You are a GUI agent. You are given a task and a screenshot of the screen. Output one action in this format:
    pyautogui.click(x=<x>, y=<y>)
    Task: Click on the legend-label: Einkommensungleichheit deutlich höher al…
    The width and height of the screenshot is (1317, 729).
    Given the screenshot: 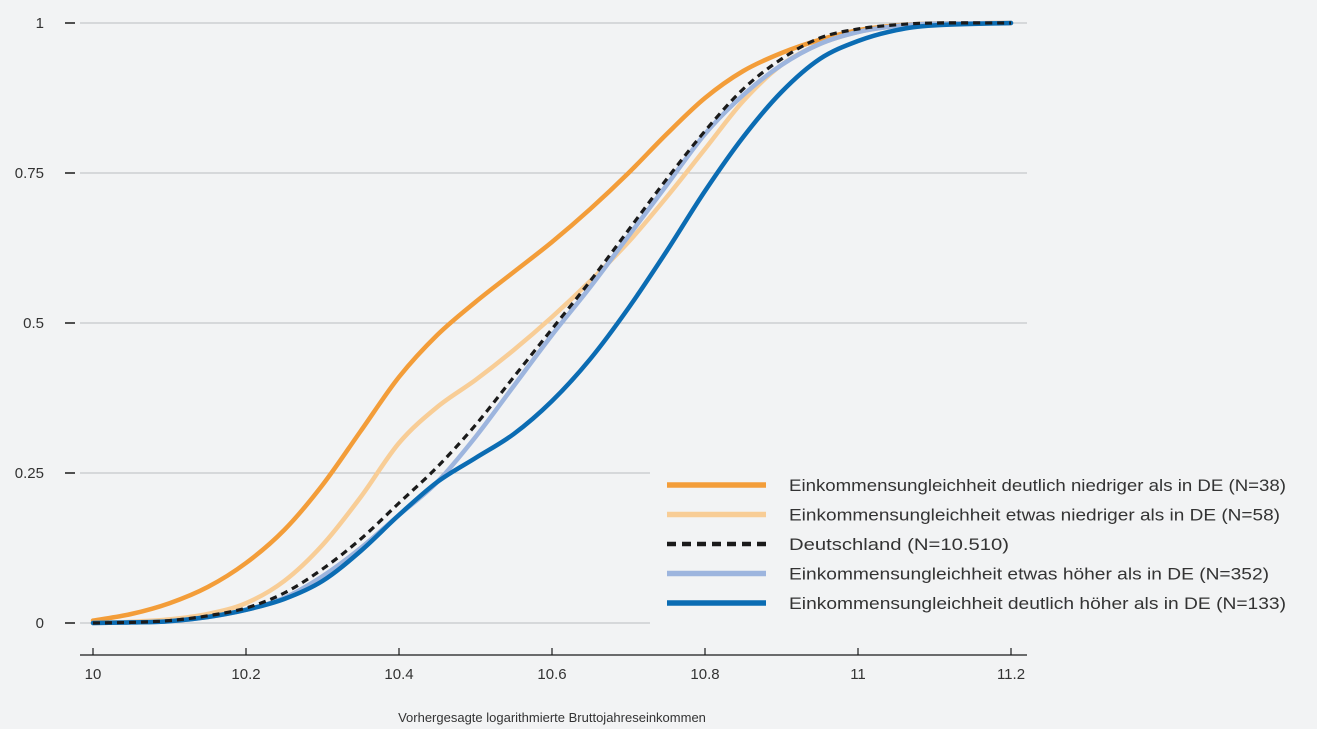 What is the action you would take?
    pyautogui.click(x=1037, y=603)
    